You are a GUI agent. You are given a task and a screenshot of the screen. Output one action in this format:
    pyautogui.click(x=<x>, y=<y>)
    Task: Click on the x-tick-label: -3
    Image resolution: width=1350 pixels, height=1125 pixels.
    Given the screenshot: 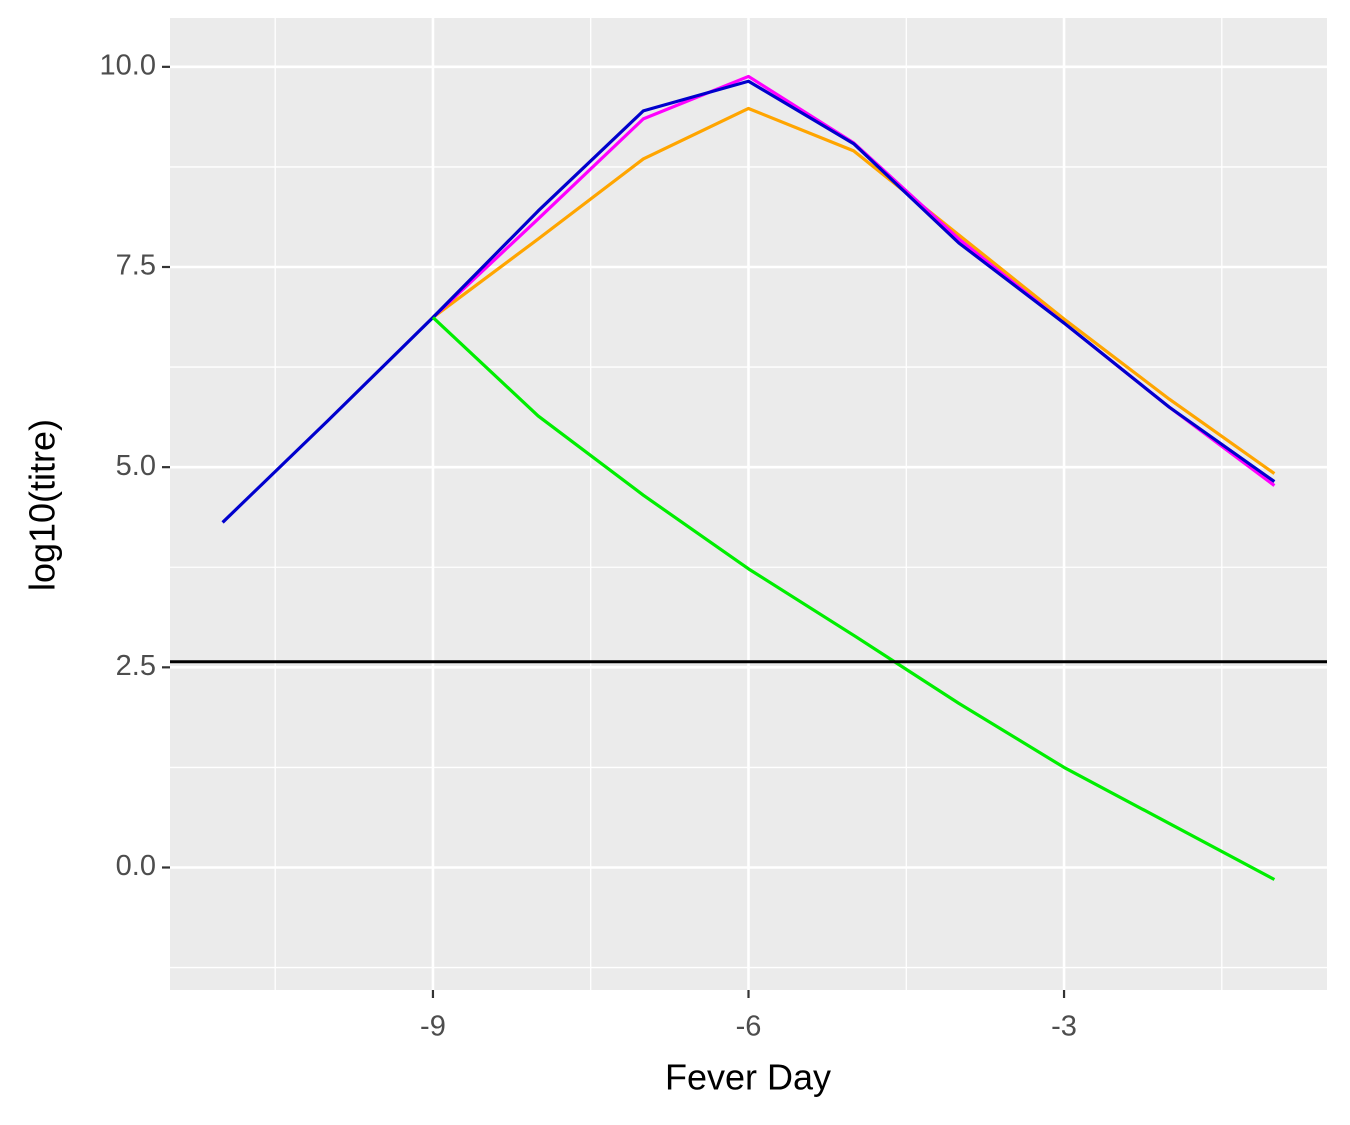 What is the action you would take?
    pyautogui.click(x=1064, y=1027)
    